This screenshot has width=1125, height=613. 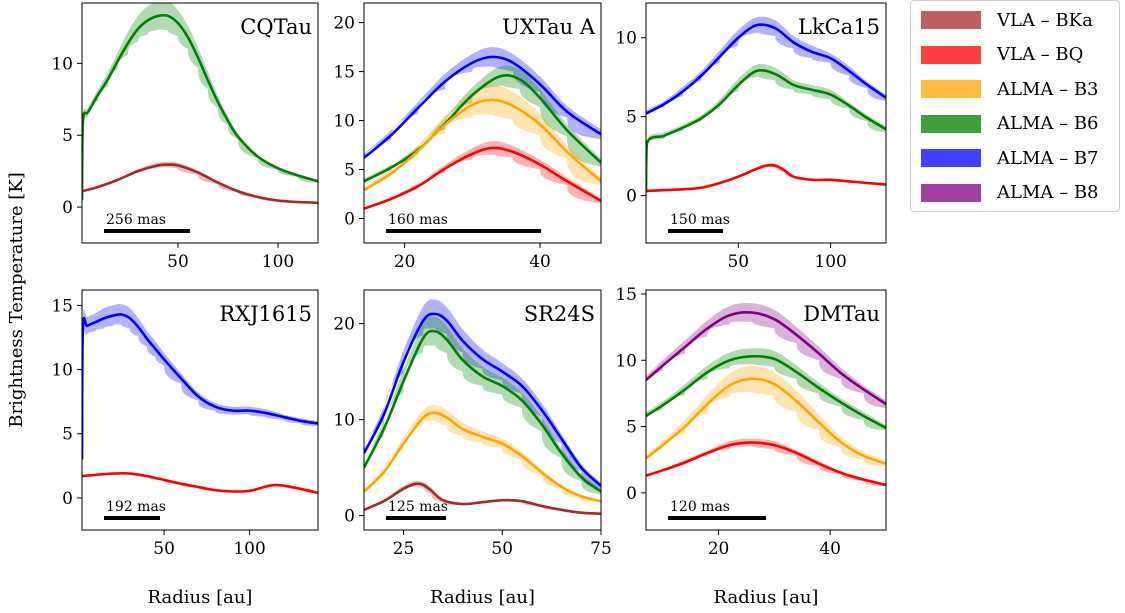 I want to click on legend-item: ALMA – B3, so click(x=1010, y=89).